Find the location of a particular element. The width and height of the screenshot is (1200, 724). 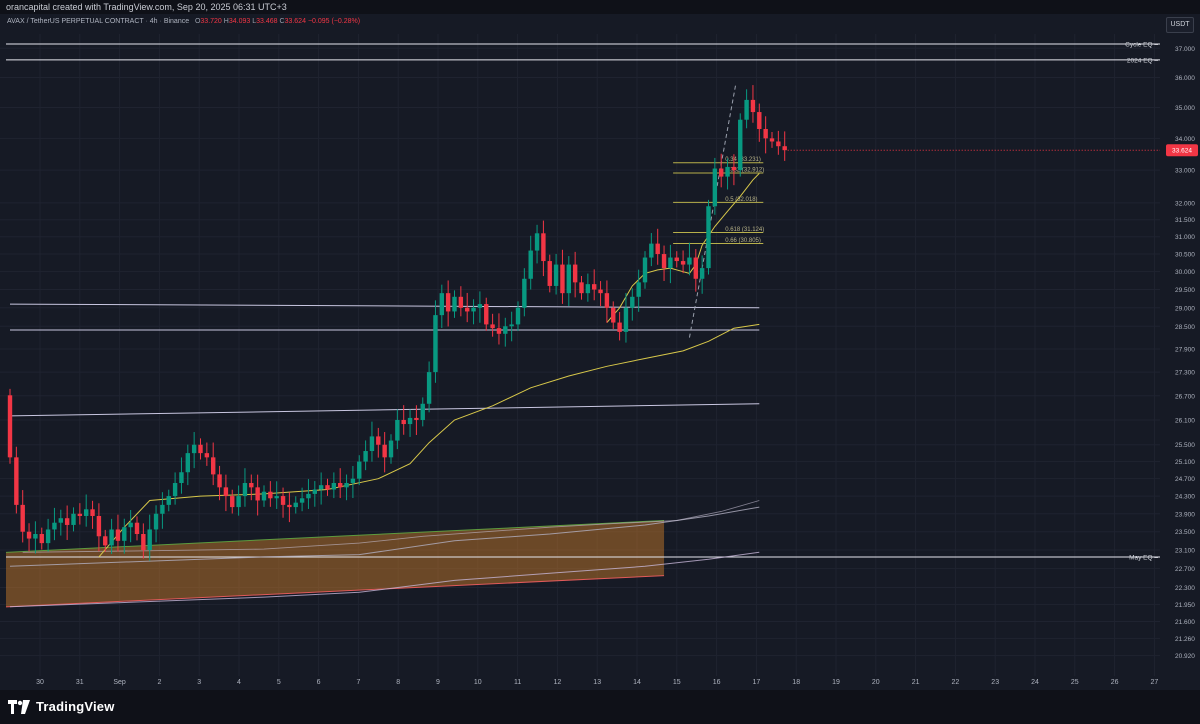

change-value: −0.095 (−0.28%) is located at coordinates (334, 21).